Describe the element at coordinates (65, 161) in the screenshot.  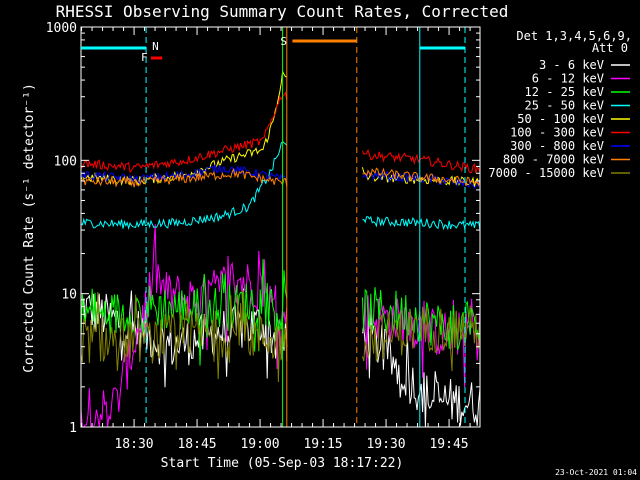
I see `y-tick-label: 100` at that location.